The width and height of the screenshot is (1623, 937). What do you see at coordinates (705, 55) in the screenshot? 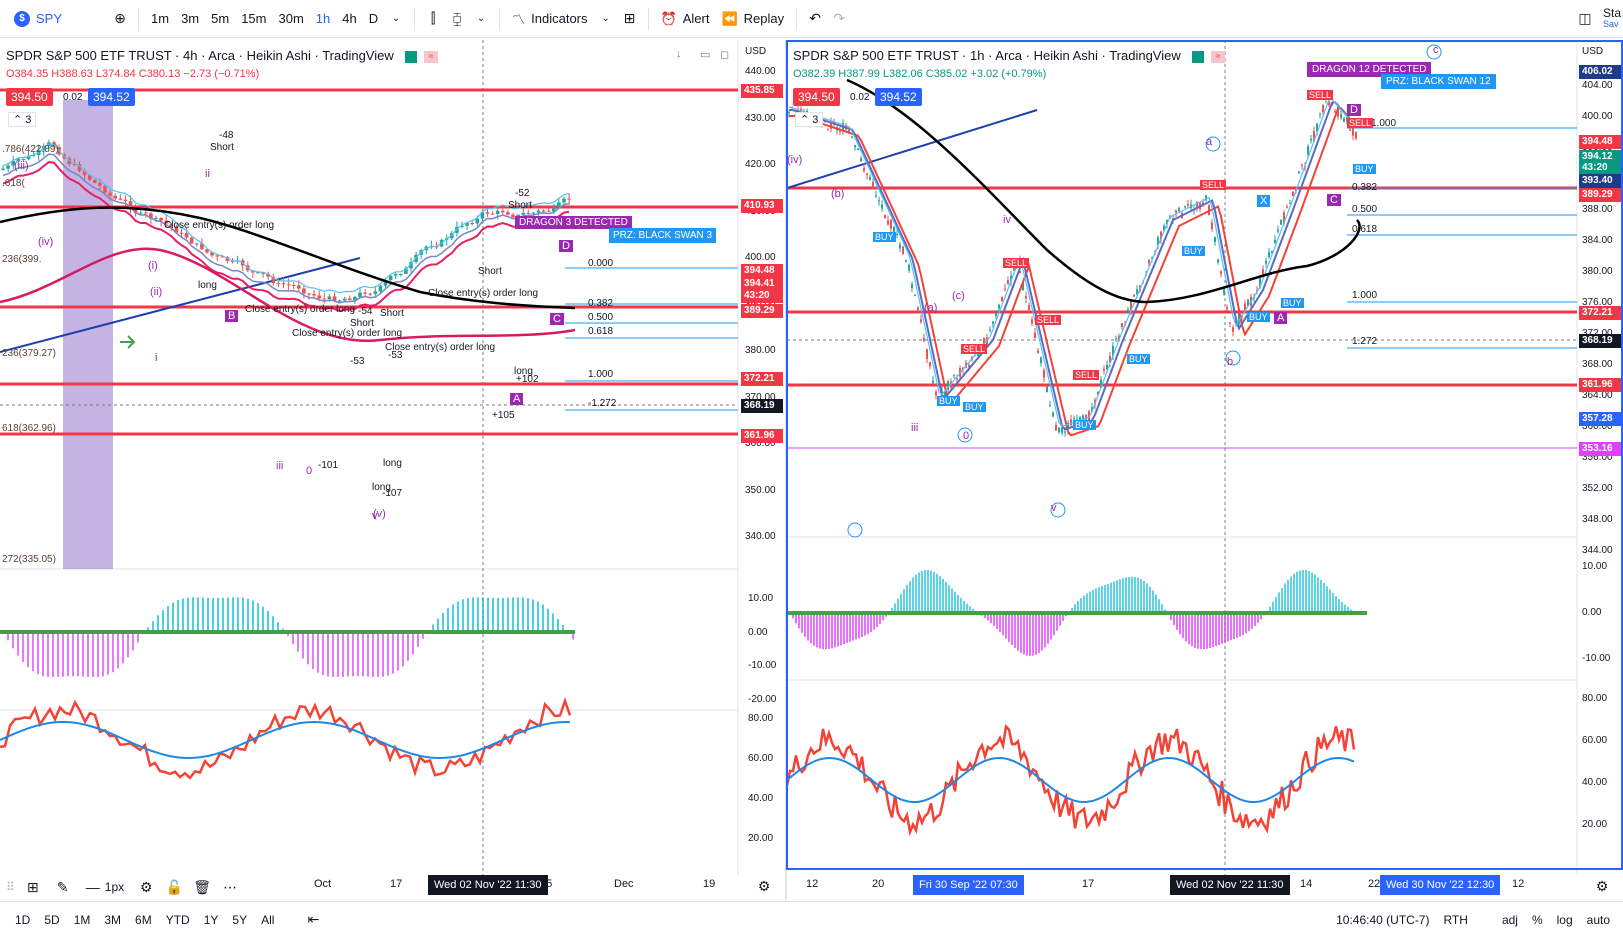
I see `maximize-icon: ▭` at bounding box center [705, 55].